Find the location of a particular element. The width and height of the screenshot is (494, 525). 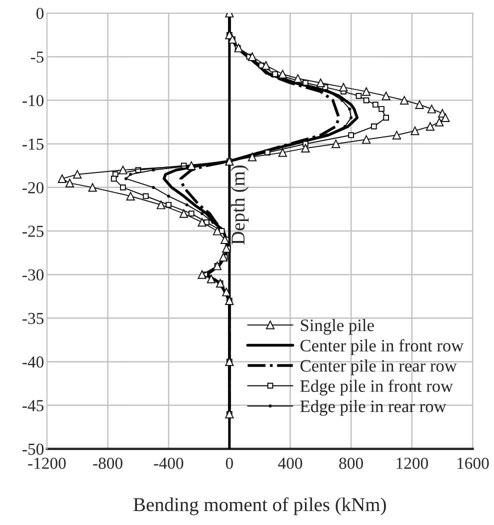

y-tick-label: -15 is located at coordinates (33, 144).